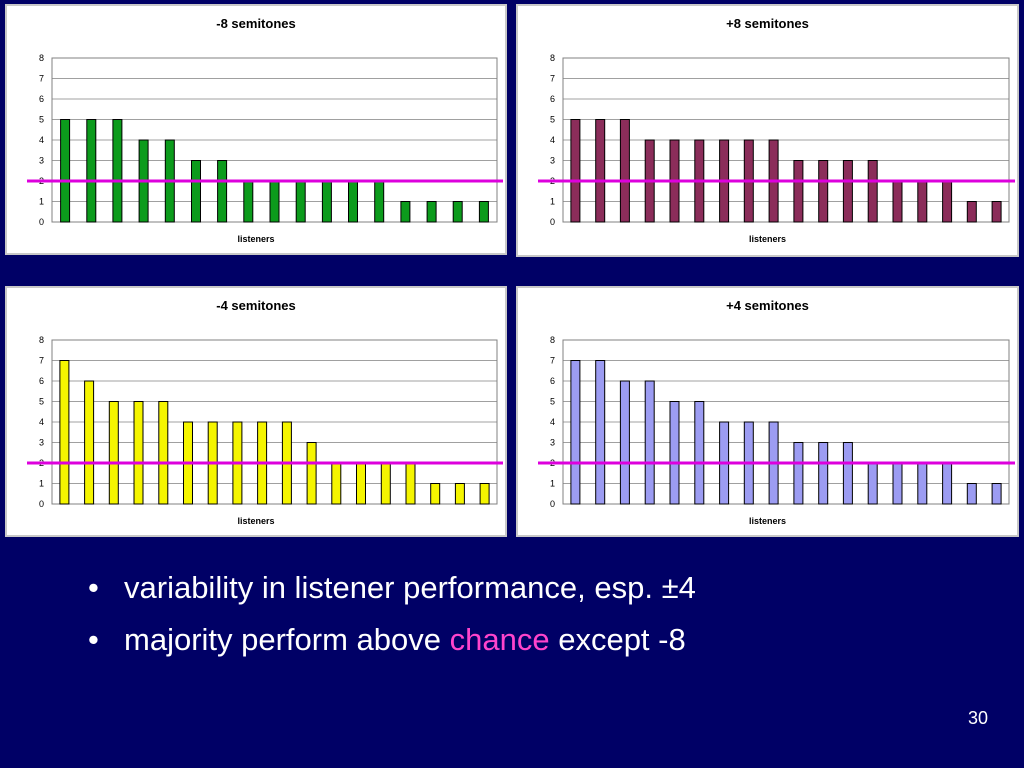 The image size is (1024, 768). I want to click on chart-title: -4 semitones, so click(255, 305).